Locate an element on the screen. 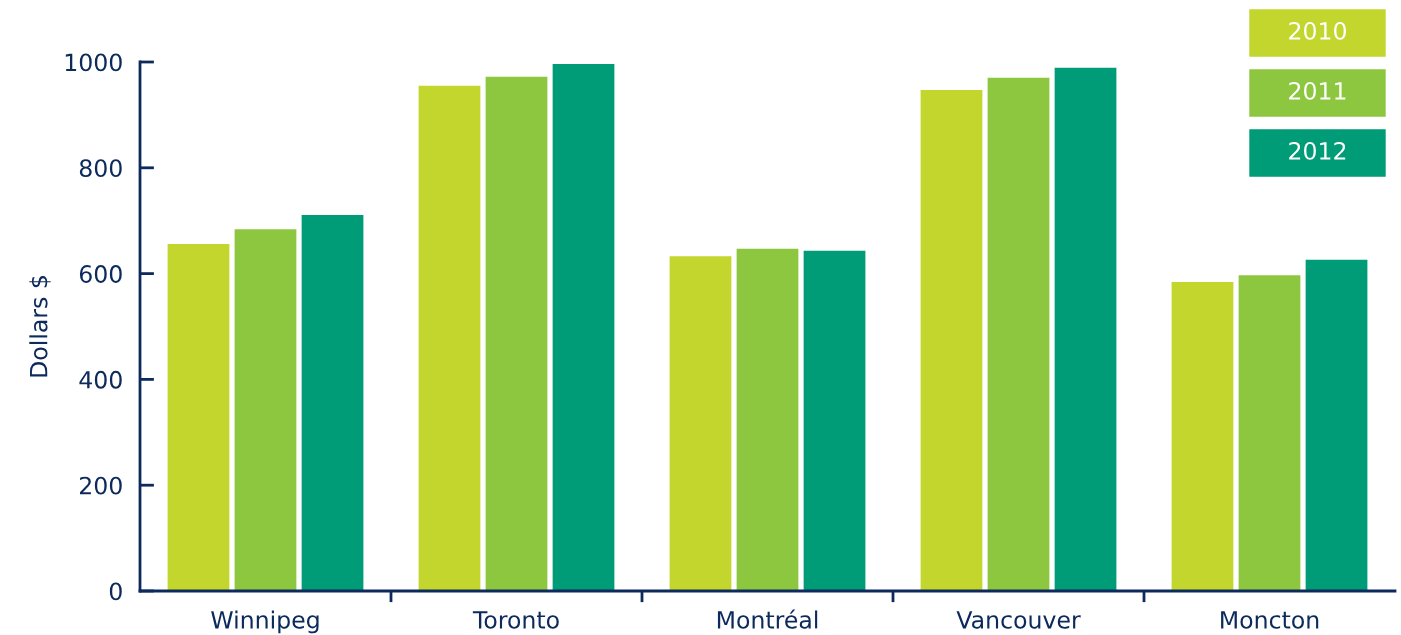  x-tick-label: Montréal is located at coordinates (767, 619).